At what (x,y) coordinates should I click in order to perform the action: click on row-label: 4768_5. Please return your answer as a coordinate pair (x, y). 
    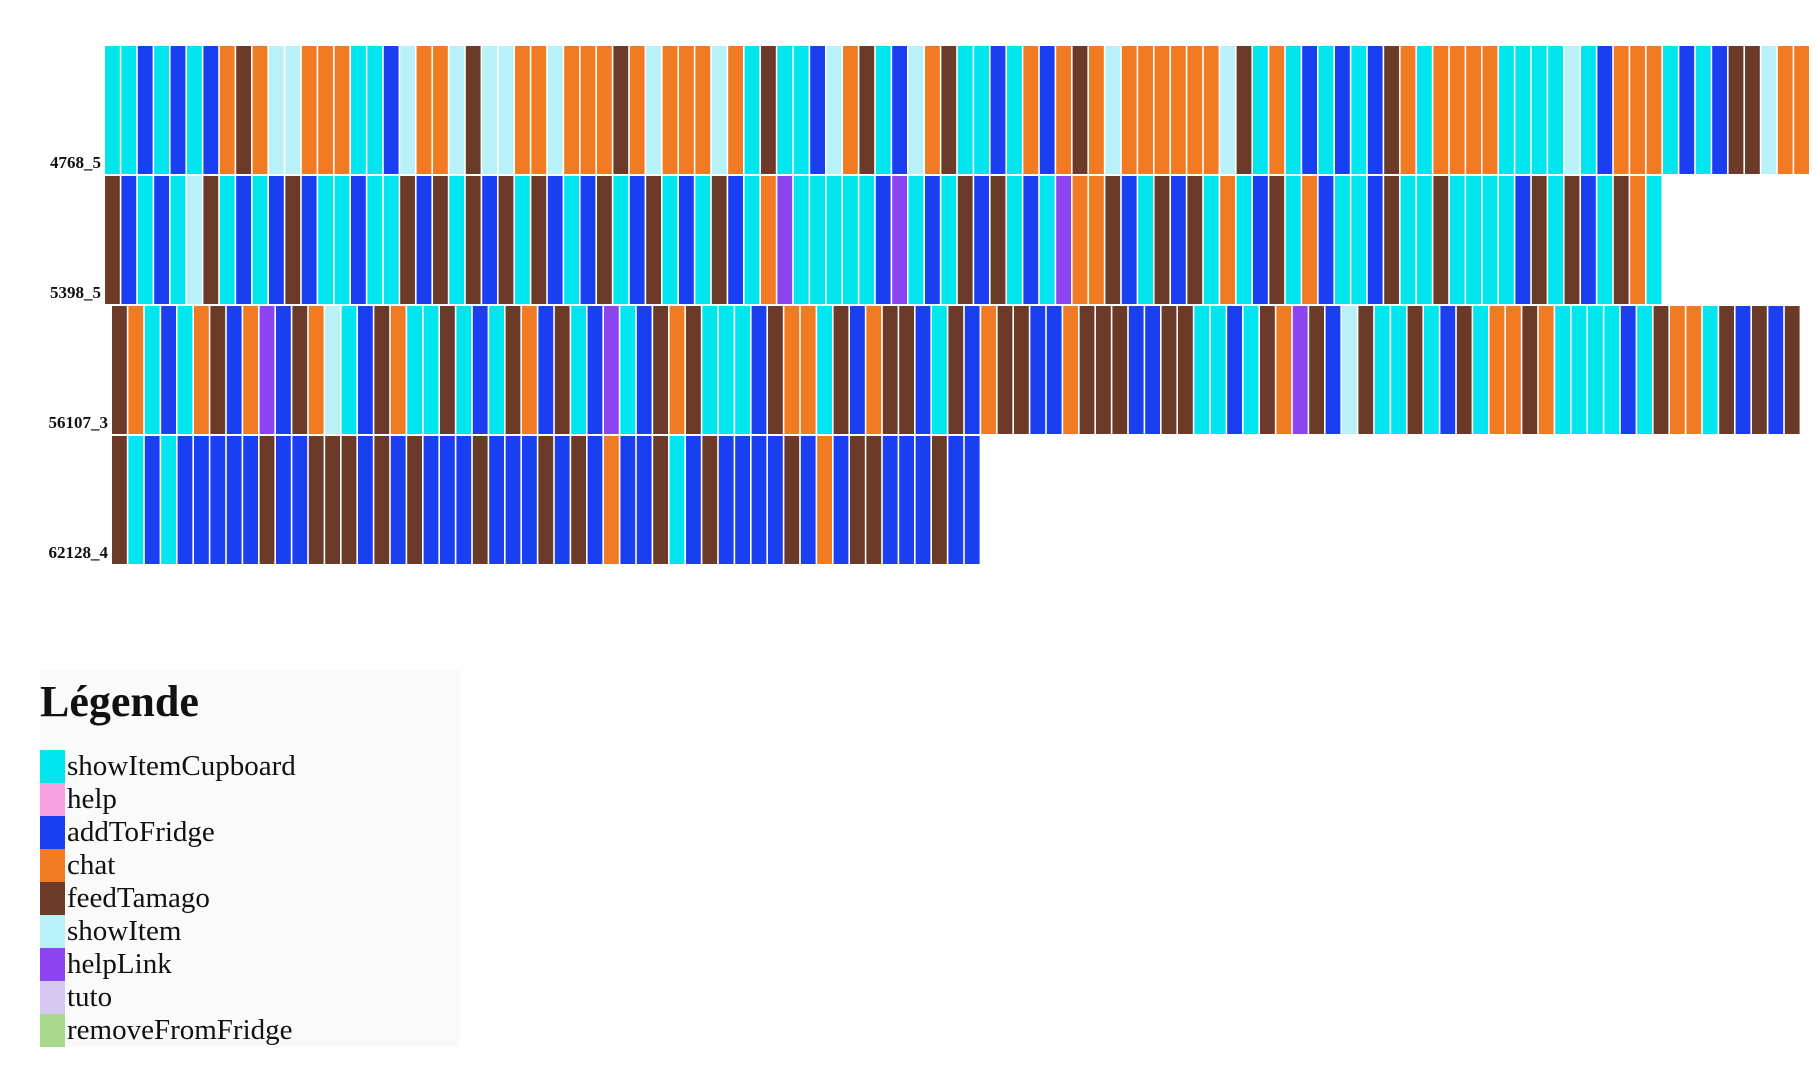
    Looking at the image, I should click on (75, 162).